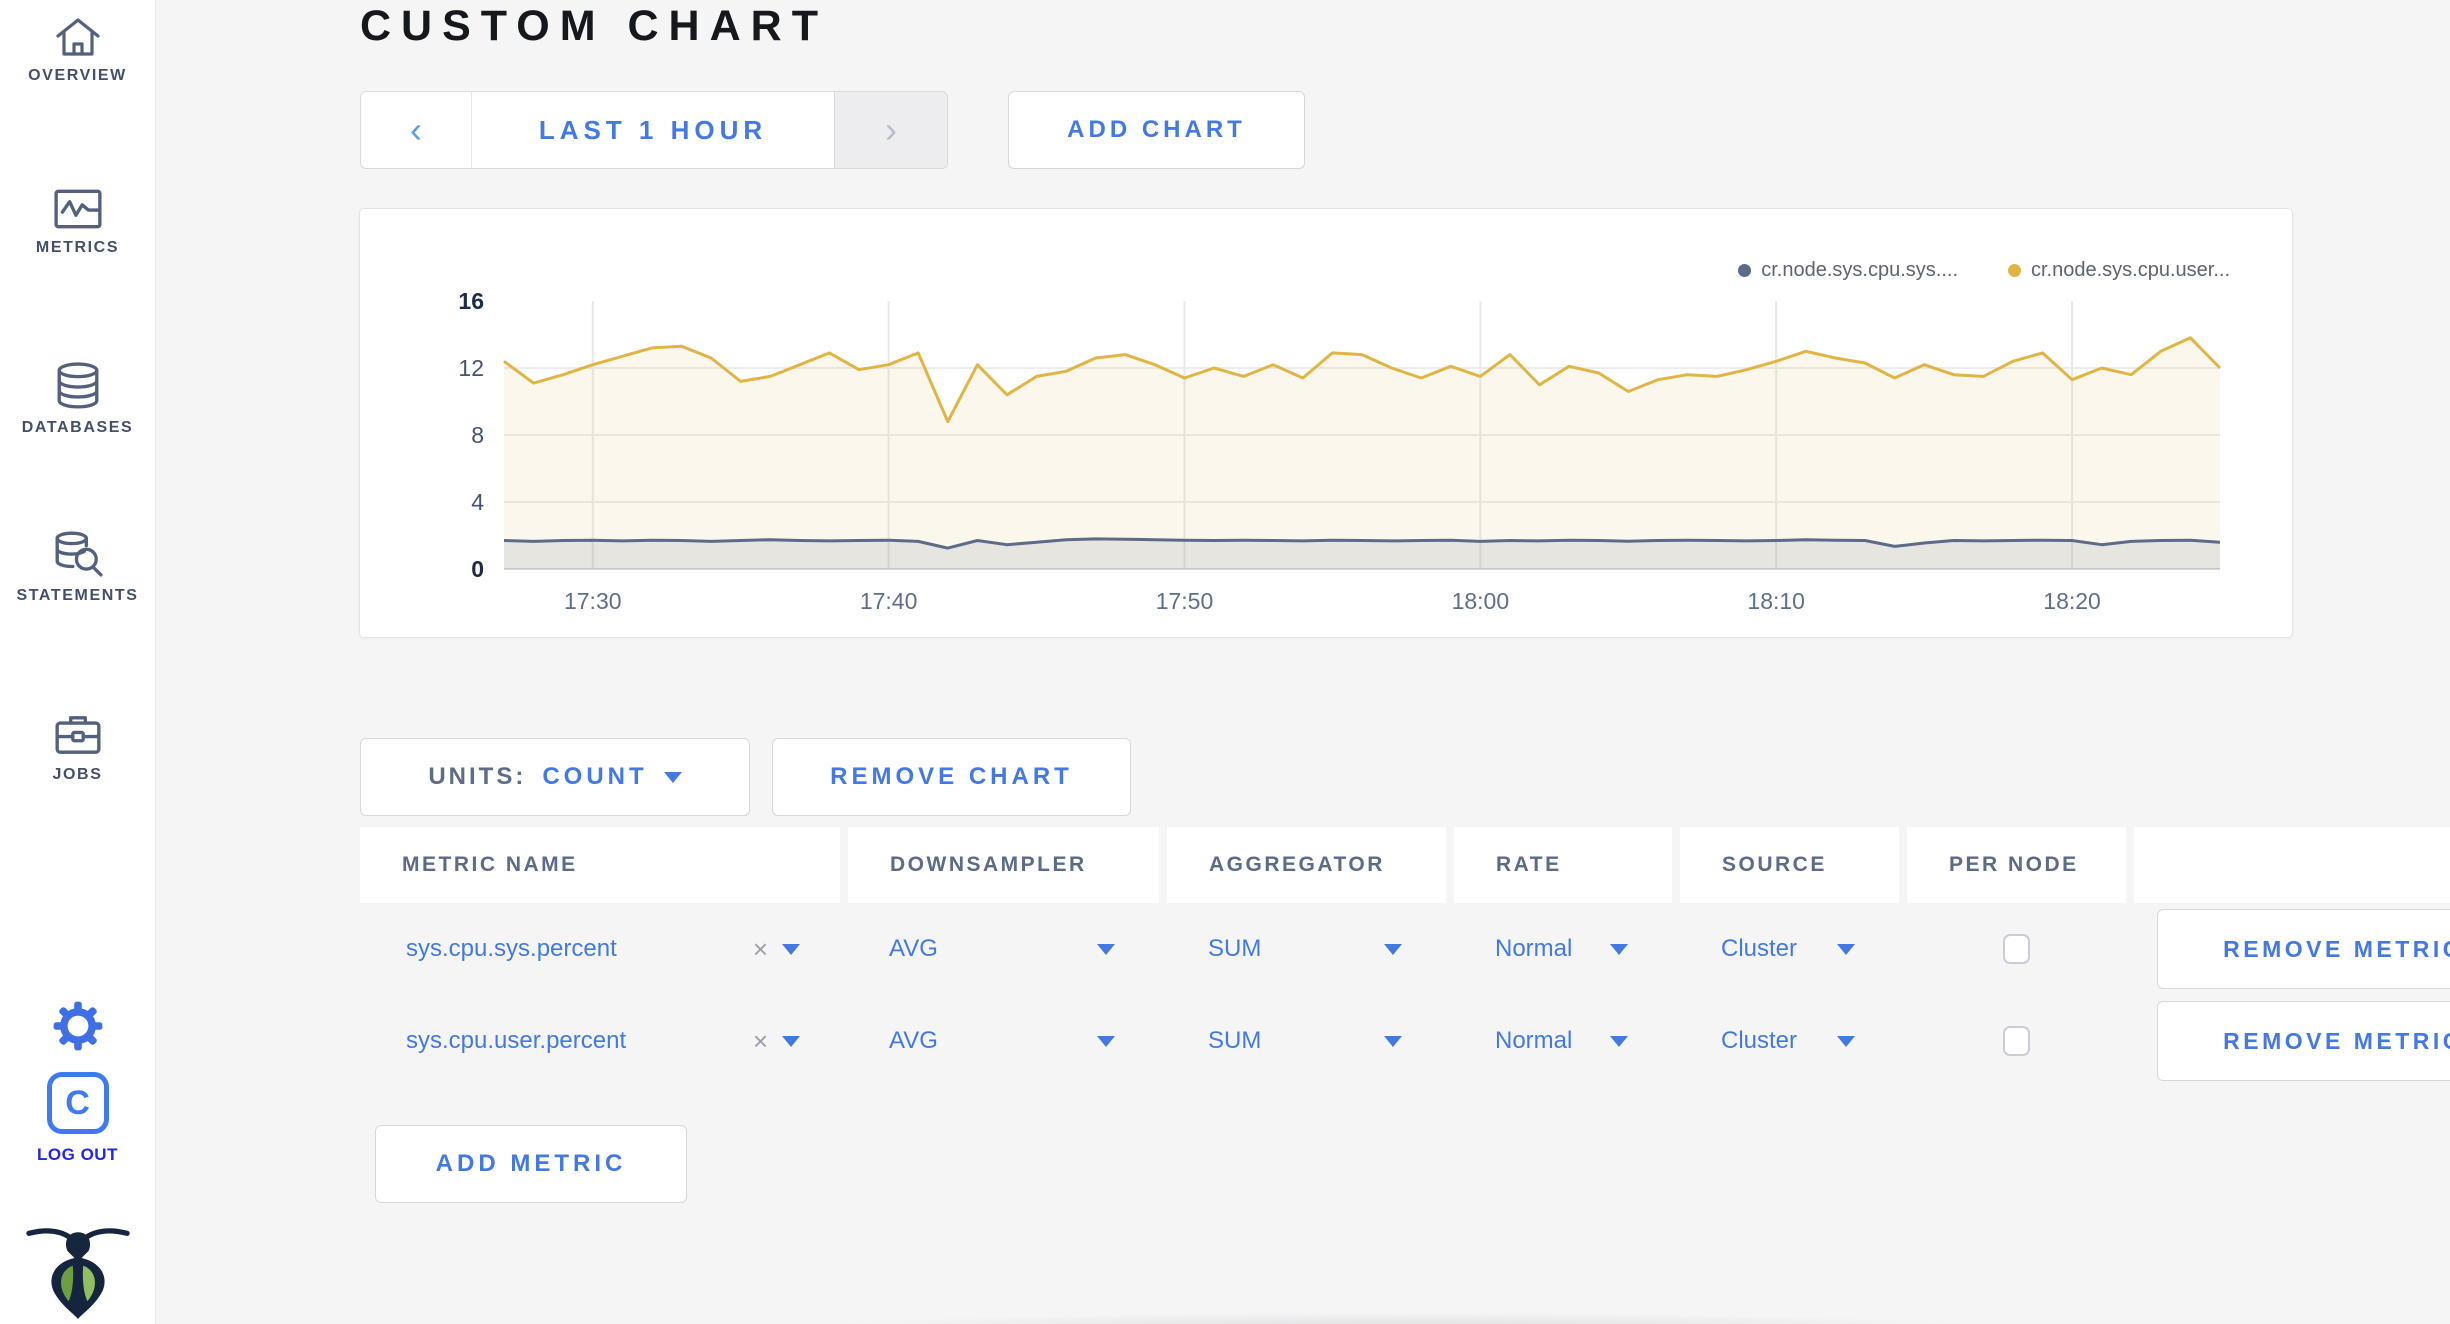  What do you see at coordinates (594, 26) in the screenshot?
I see `page-title: CUSTOM CHART` at bounding box center [594, 26].